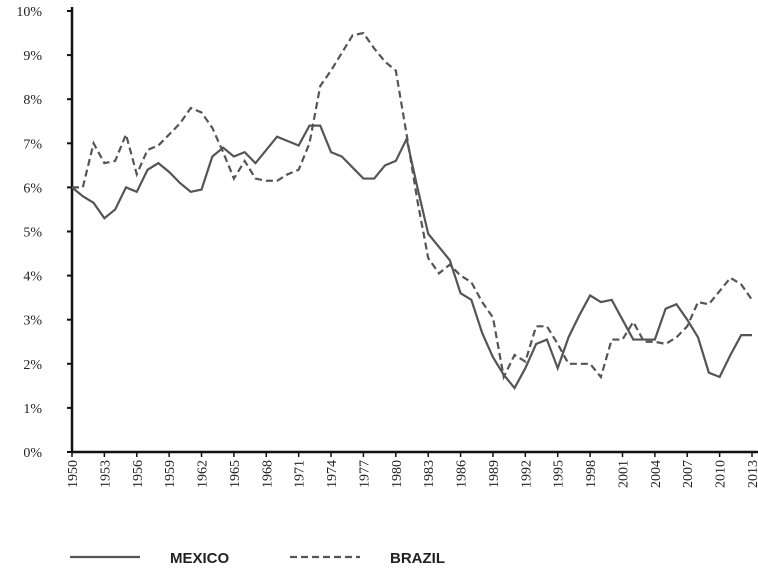  What do you see at coordinates (73, 474) in the screenshot?
I see `x-tick-label: 1950` at bounding box center [73, 474].